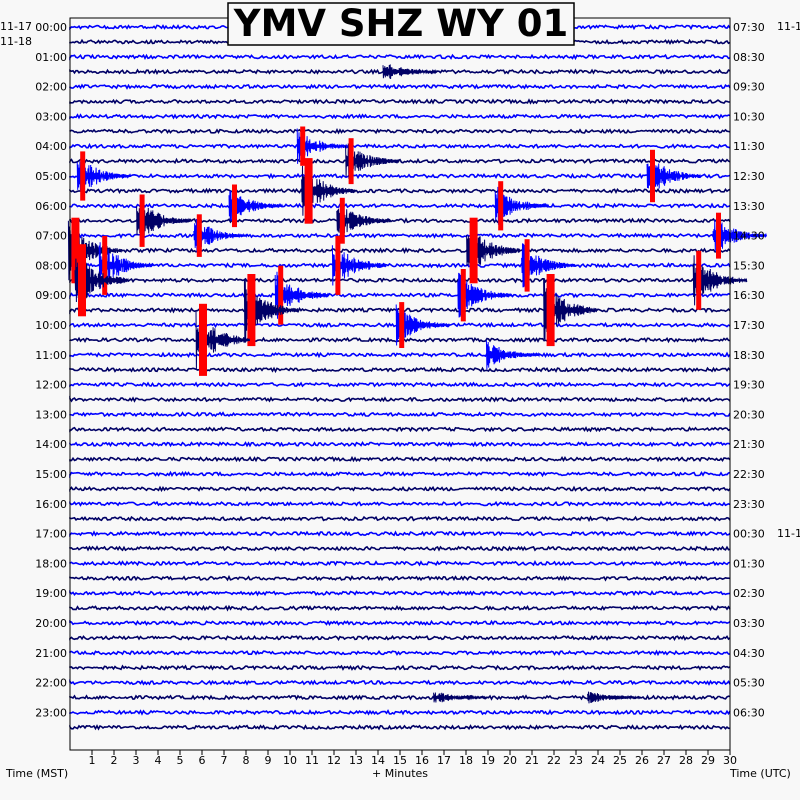 Image resolution: width=800 pixels, height=800 pixels. I want to click on x-tick-label: 25, so click(620, 760).